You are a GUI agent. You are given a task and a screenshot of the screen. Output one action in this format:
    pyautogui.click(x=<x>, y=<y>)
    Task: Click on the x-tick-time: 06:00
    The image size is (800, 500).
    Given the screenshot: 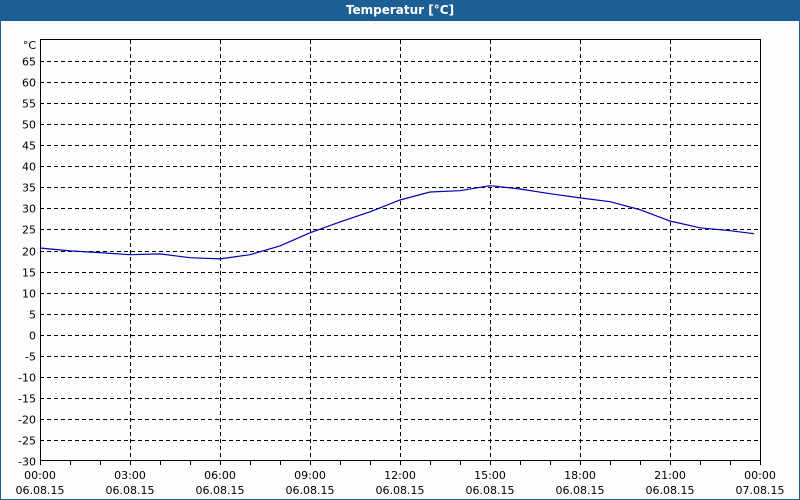 What is the action you would take?
    pyautogui.click(x=220, y=475)
    